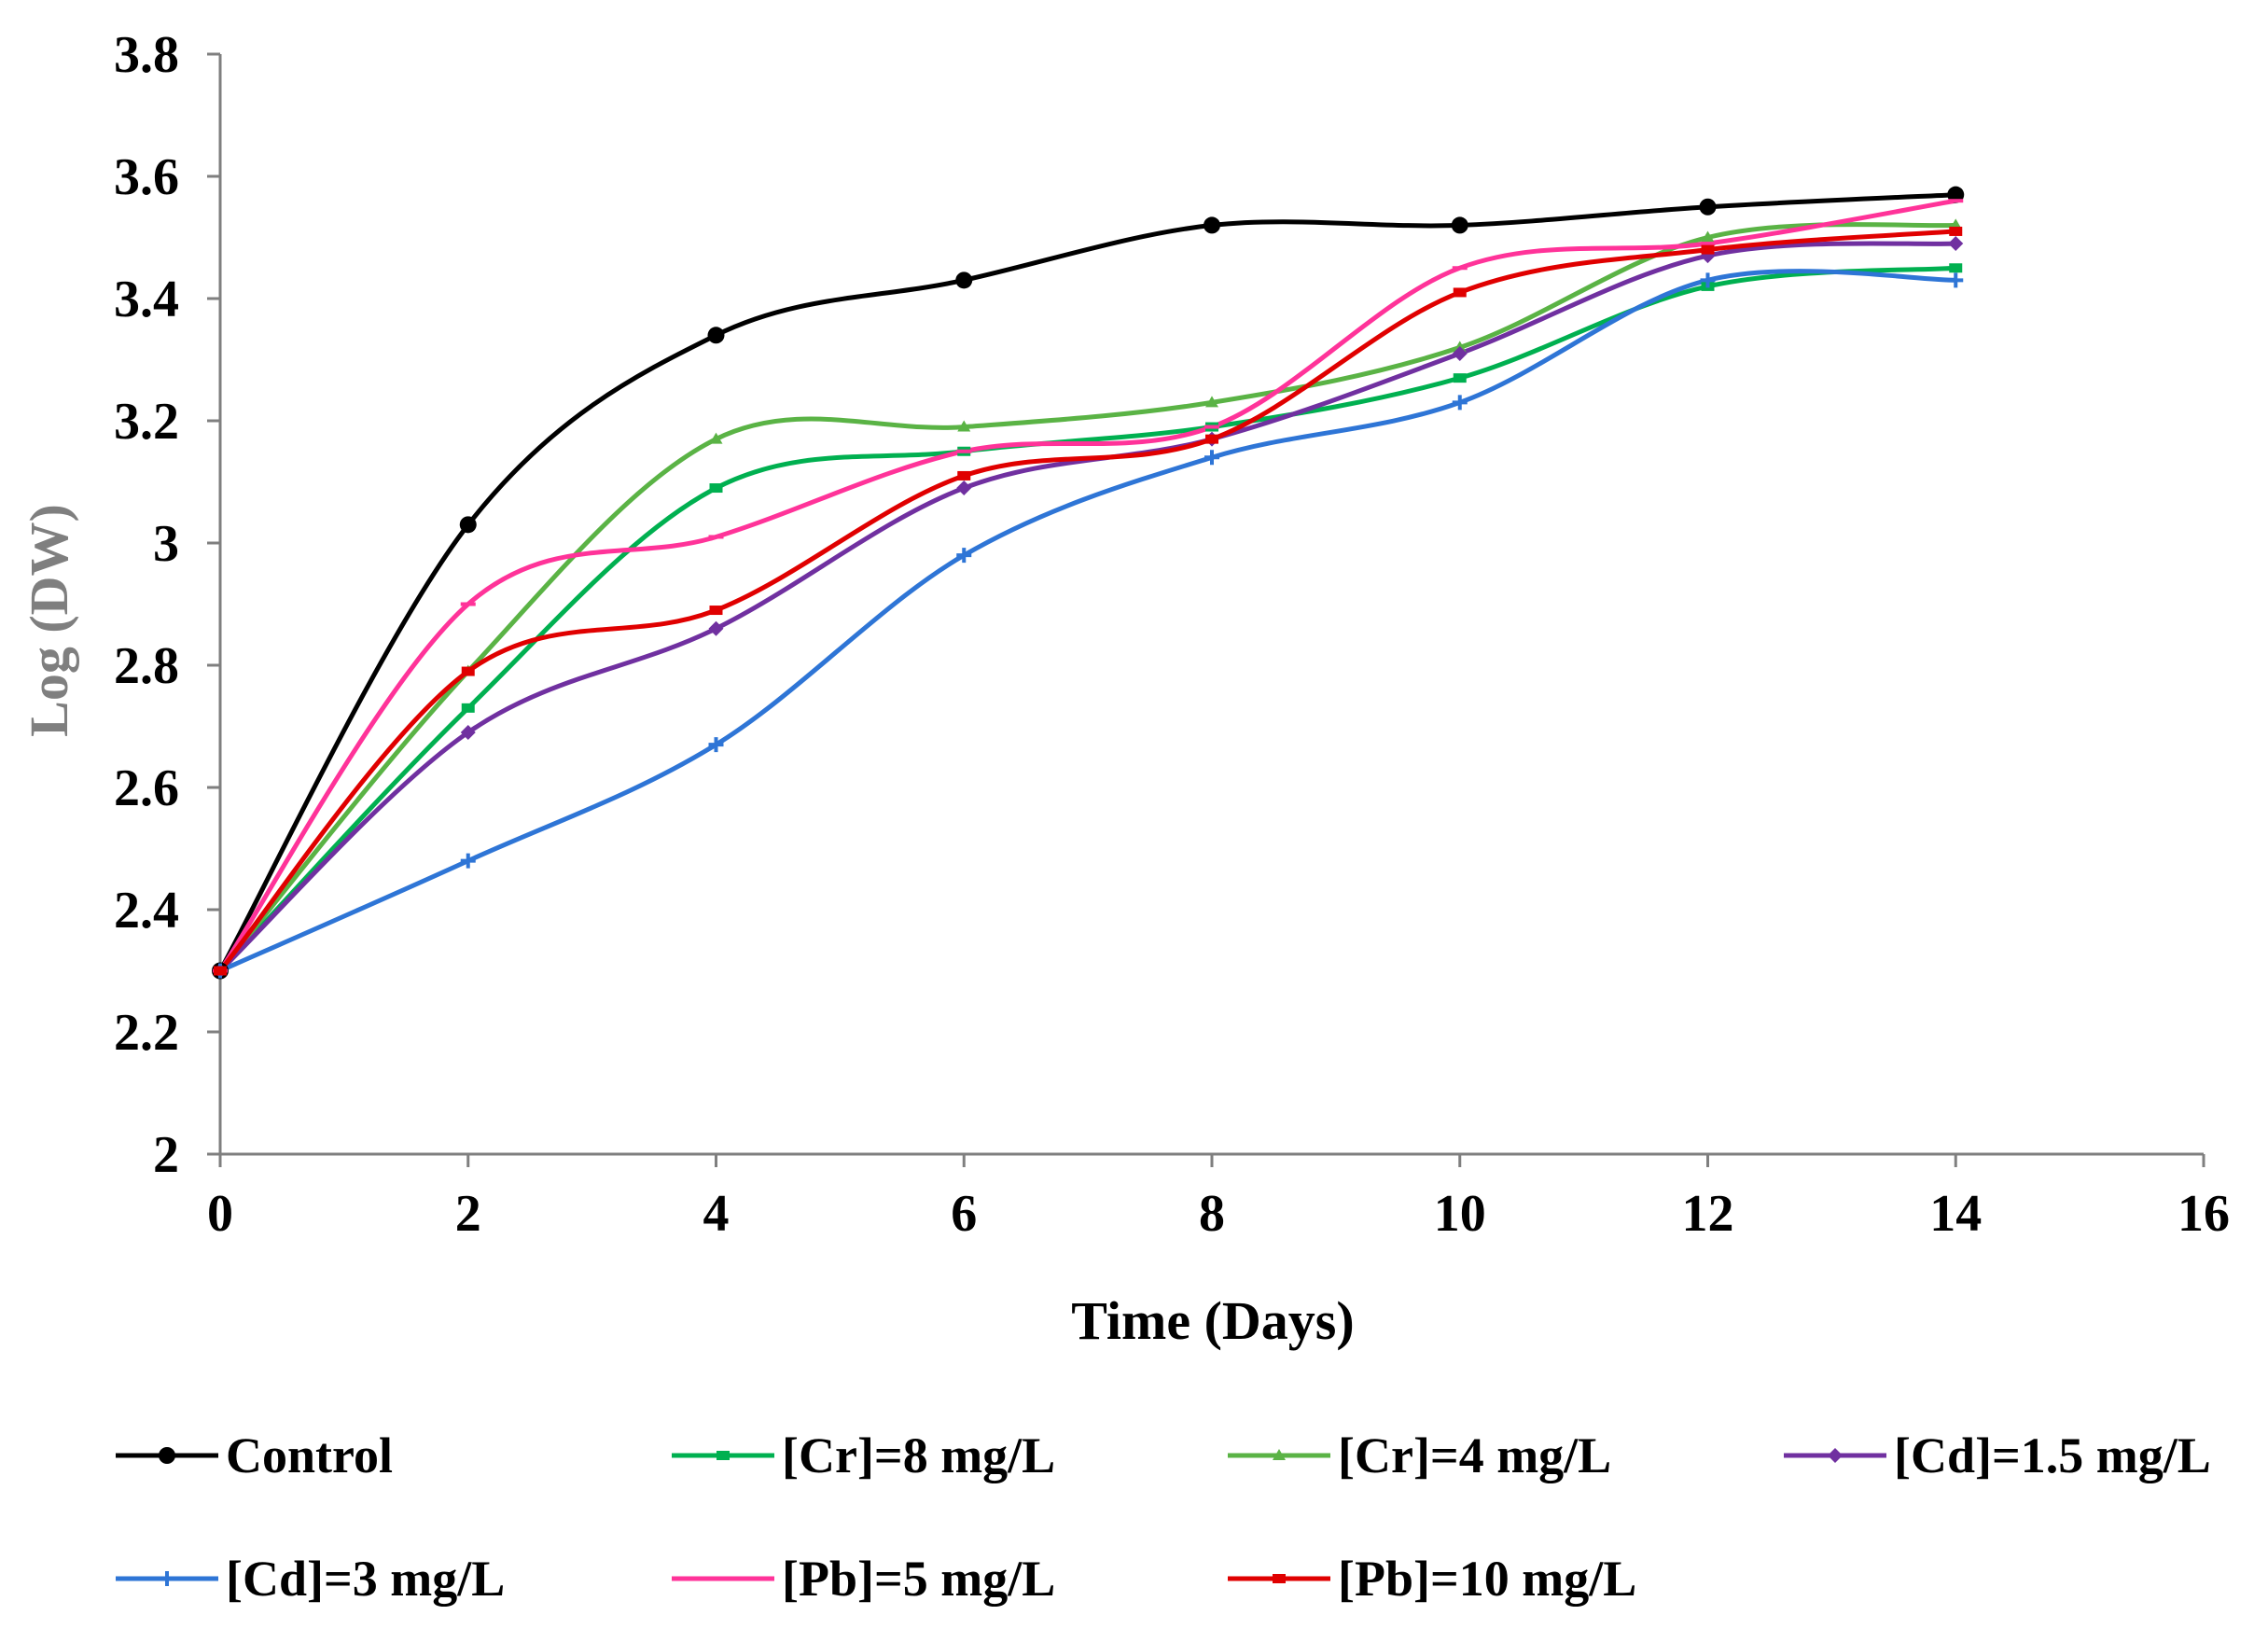  I want to click on legend-item-6-label: [Pb]=5 mg/L, so click(918, 1579).